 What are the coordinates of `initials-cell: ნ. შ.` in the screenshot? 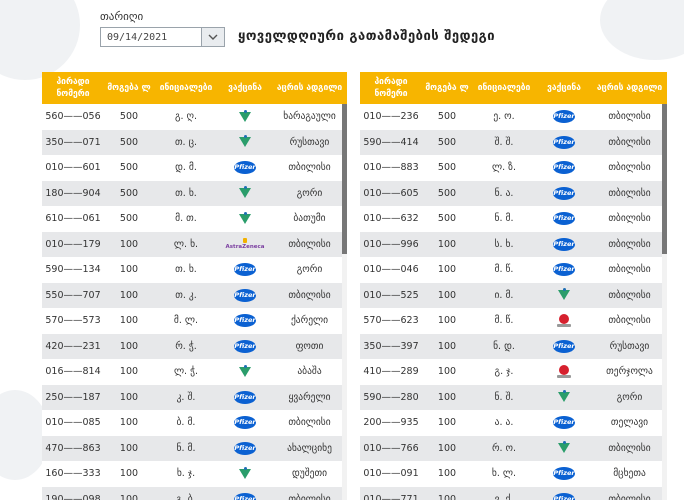 It's located at (504, 397).